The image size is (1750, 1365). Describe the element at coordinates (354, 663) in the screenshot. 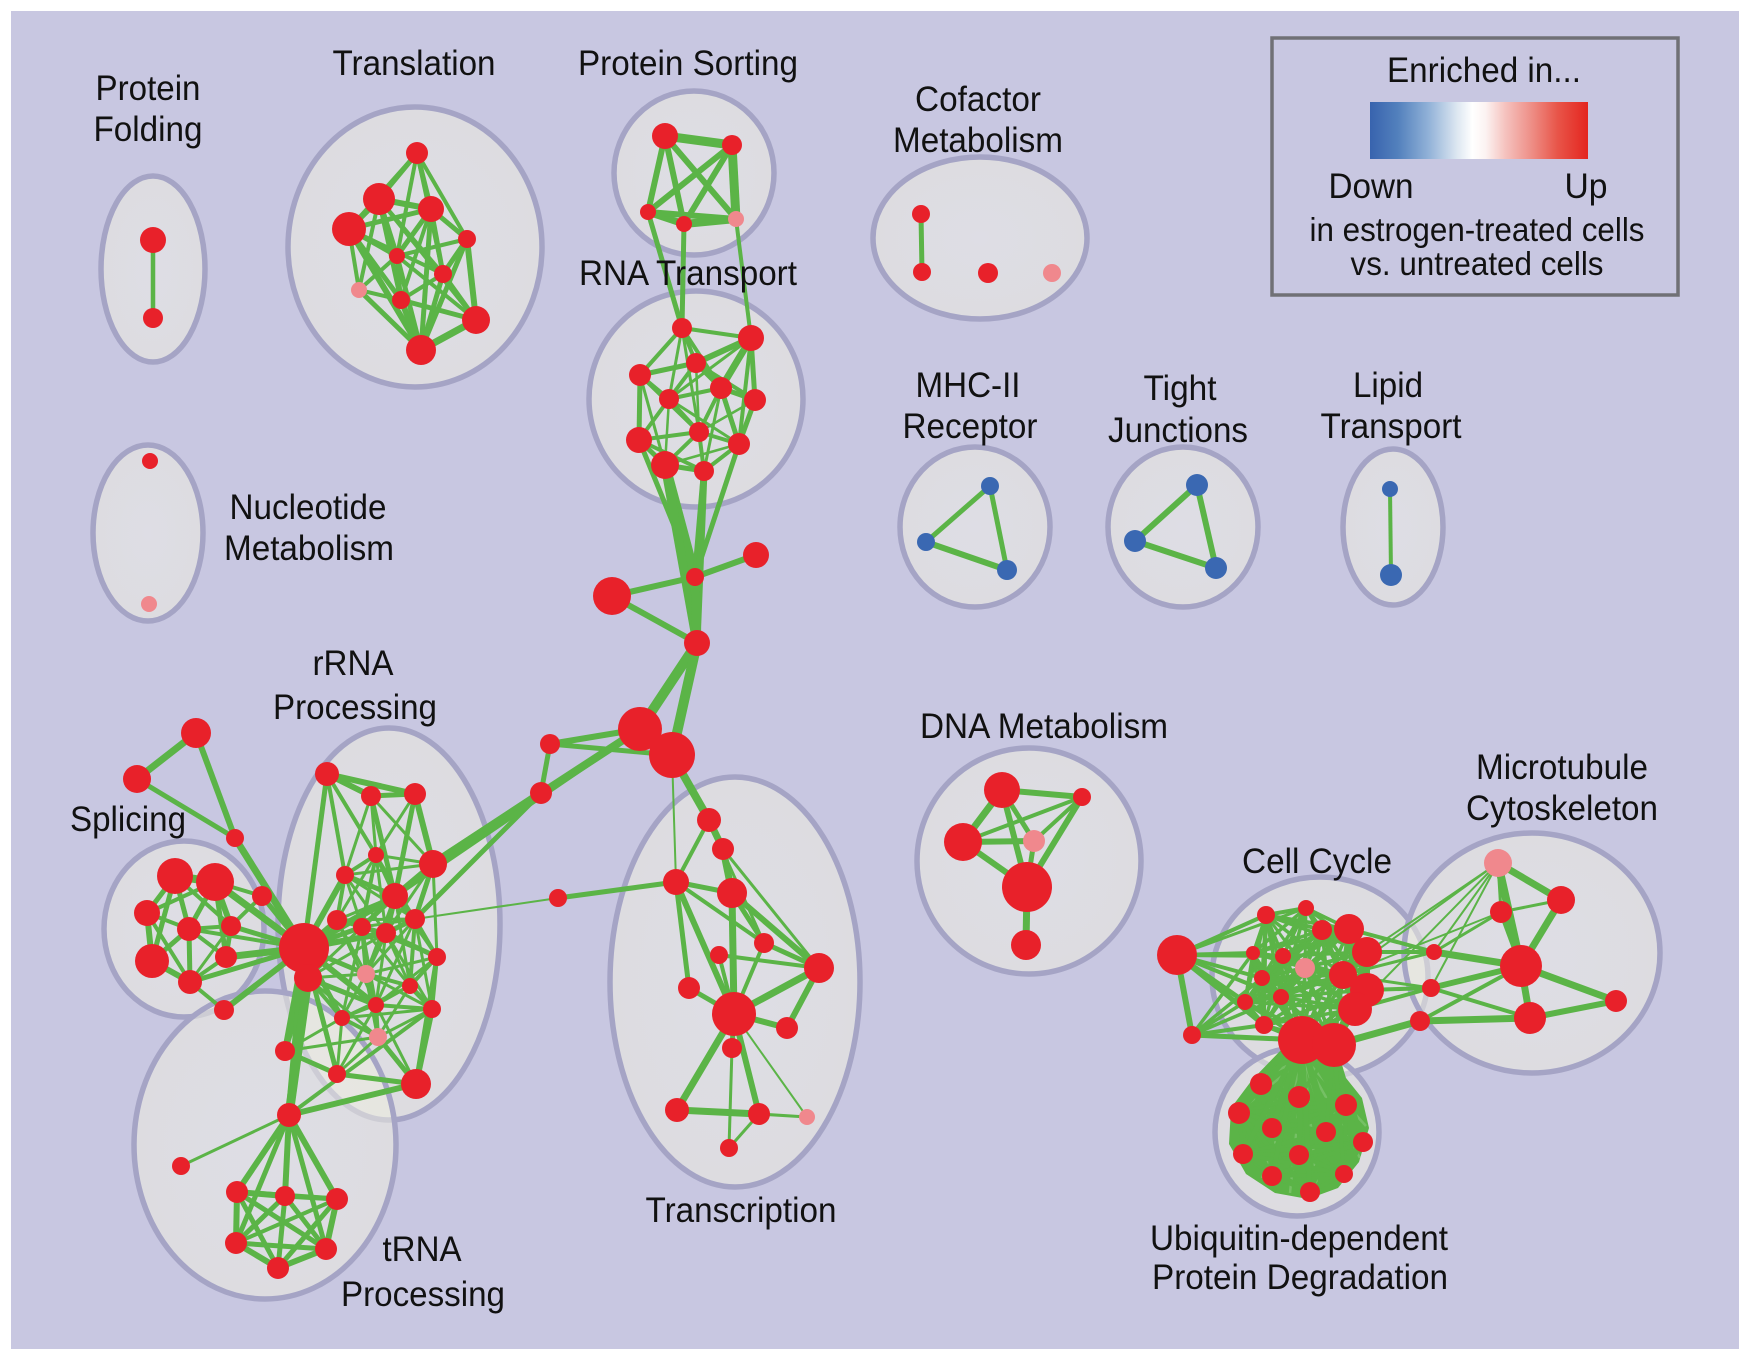

I see `svg-text: rRNA` at that location.